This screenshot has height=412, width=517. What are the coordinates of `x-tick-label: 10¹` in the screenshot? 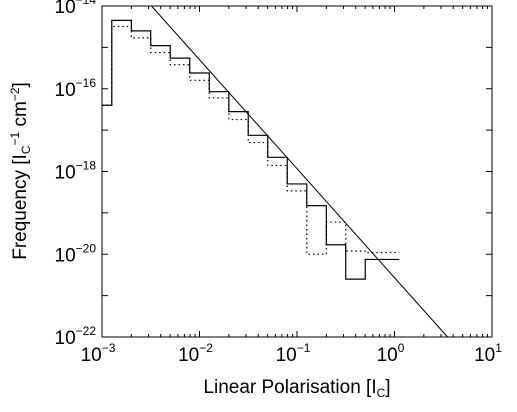 It's located at (488, 353).